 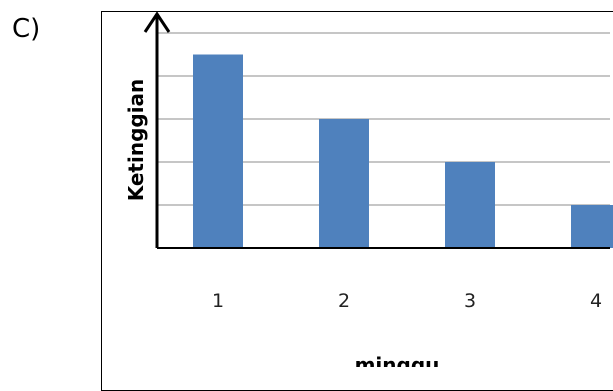 What do you see at coordinates (136, 140) in the screenshot?
I see `y-axis-title: Ketinggian` at bounding box center [136, 140].